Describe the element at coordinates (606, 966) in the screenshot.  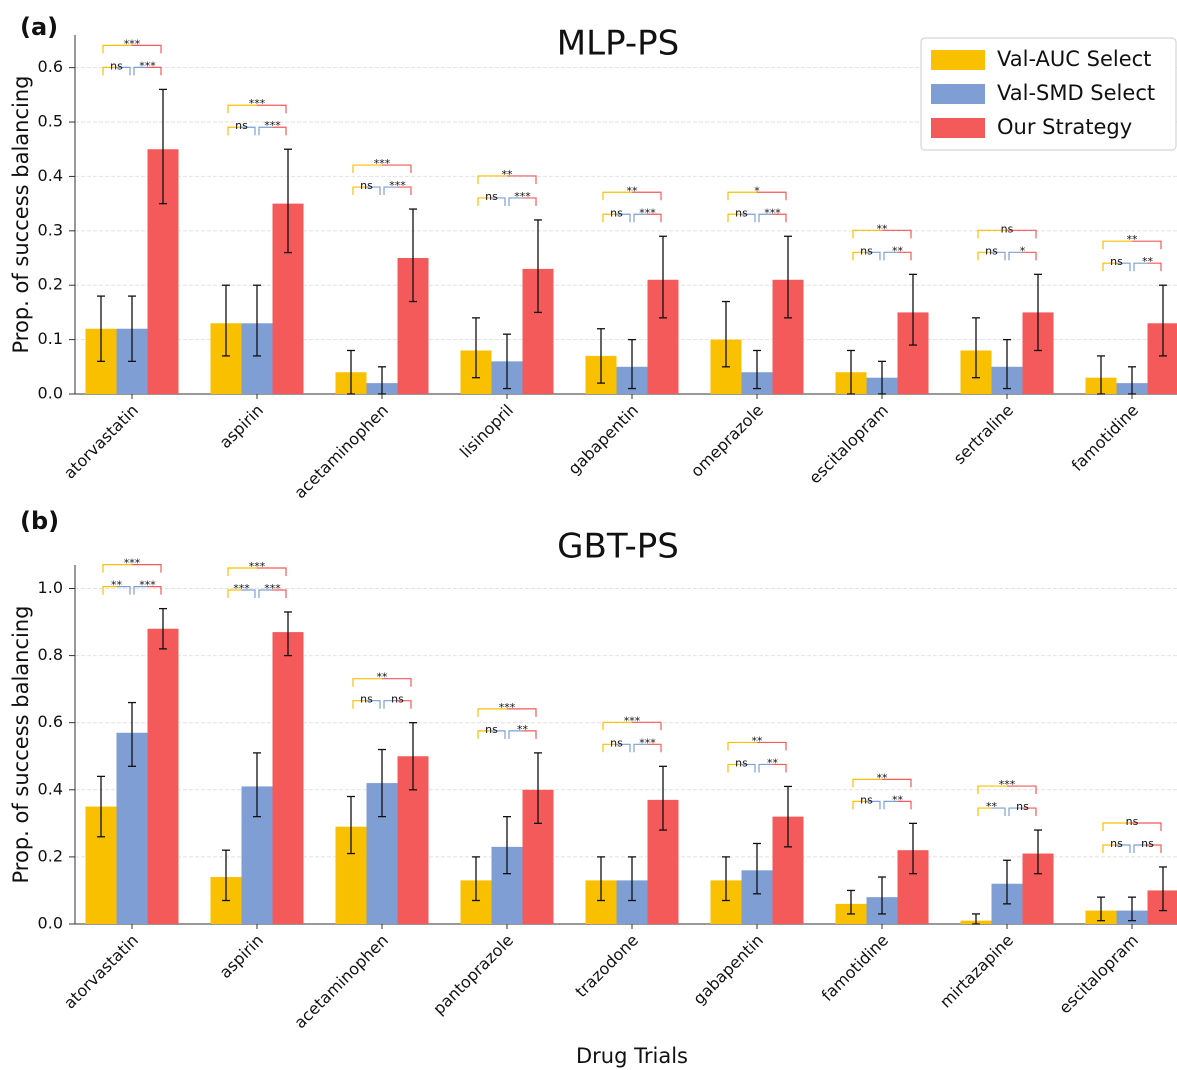
I see `x-tick-label: trazodone` at that location.